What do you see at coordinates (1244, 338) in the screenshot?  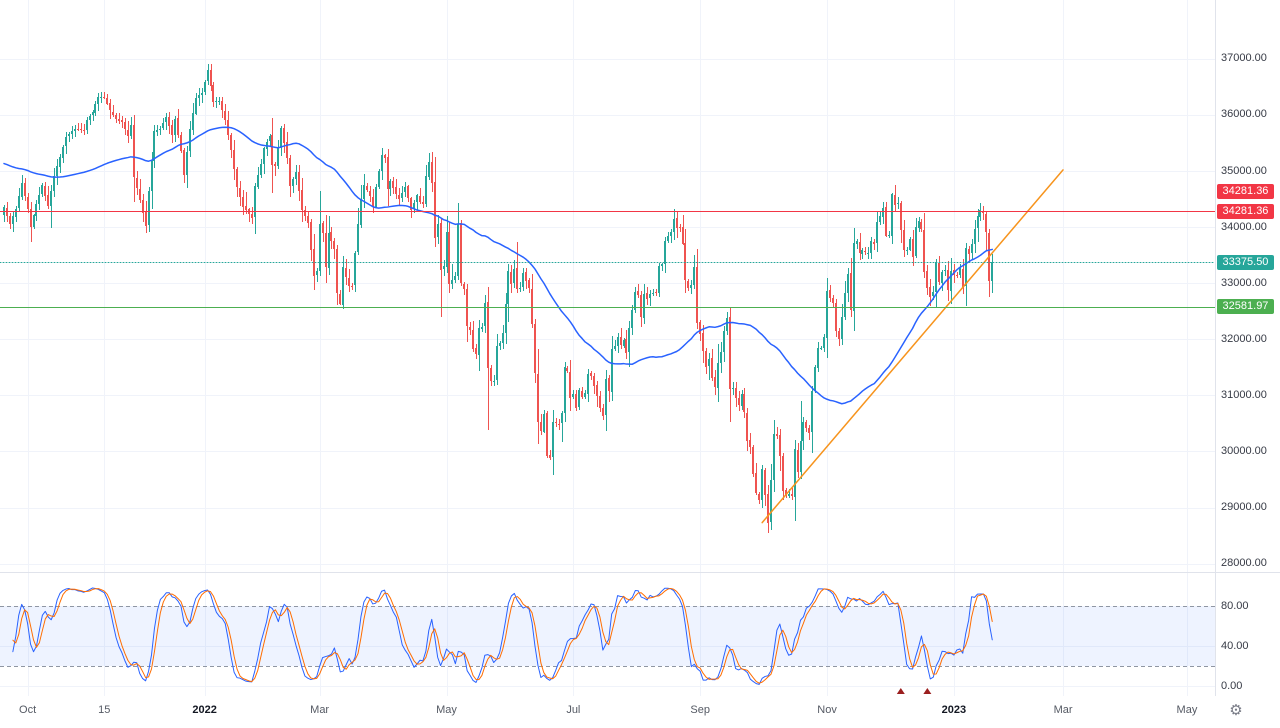 I see `price-tick-label: 32000.00` at bounding box center [1244, 338].